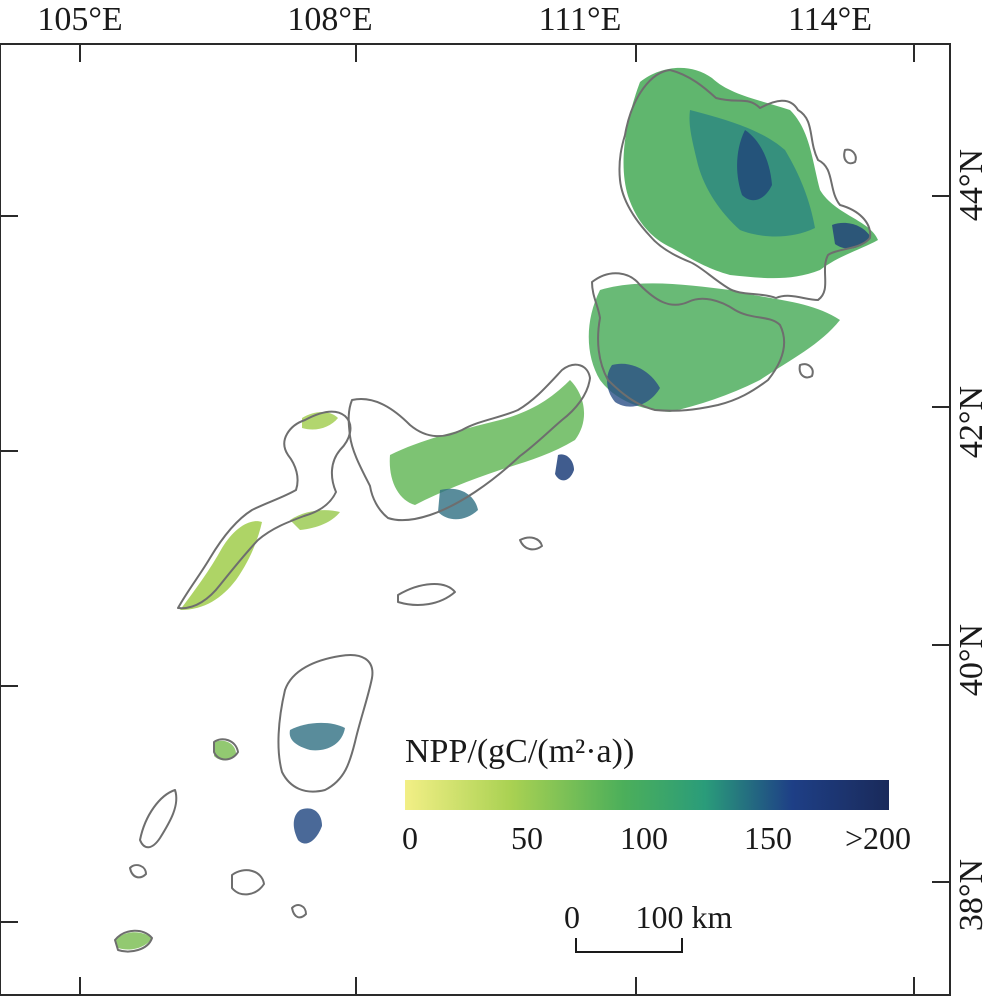 This screenshot has height=999, width=1000. Describe the element at coordinates (317, 736) in the screenshot. I see `npp-region-south-a` at that location.